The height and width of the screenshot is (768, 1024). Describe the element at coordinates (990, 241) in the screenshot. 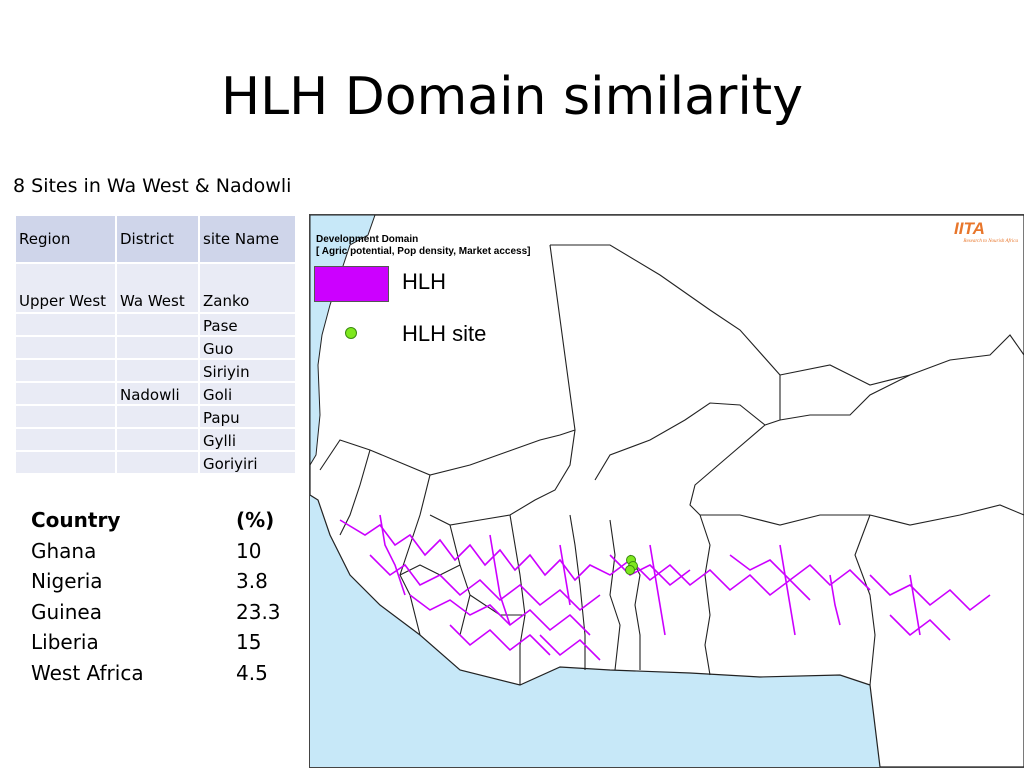

I see `logo-tagline: Research to Nourish Africa` at that location.